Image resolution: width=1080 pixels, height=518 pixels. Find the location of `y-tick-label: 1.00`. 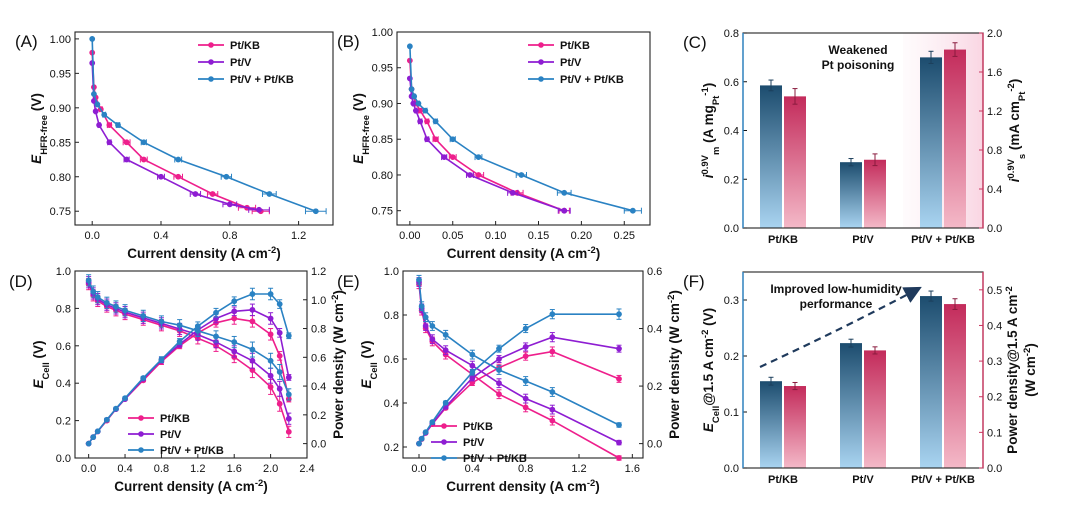

y-tick-label: 1.00 is located at coordinates (382, 33).